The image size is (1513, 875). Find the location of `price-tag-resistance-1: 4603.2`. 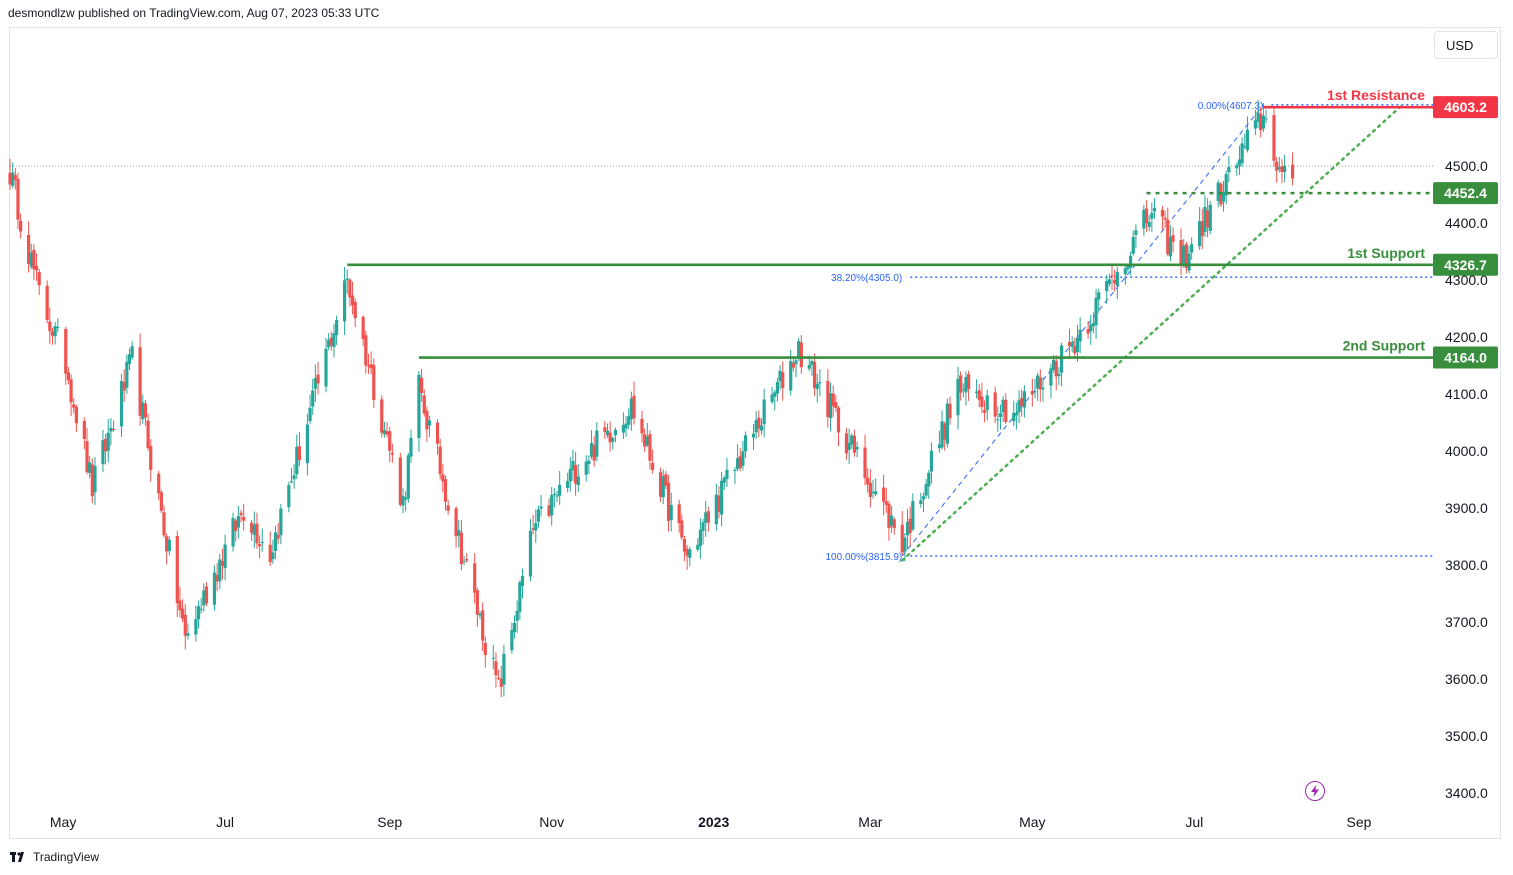

price-tag-resistance-1: 4603.2 is located at coordinates (1465, 107).